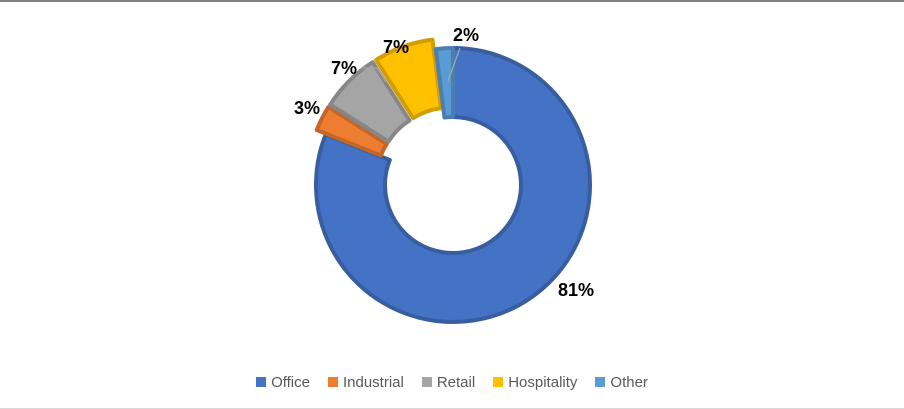  I want to click on legend-item-retail: Retail, so click(448, 382).